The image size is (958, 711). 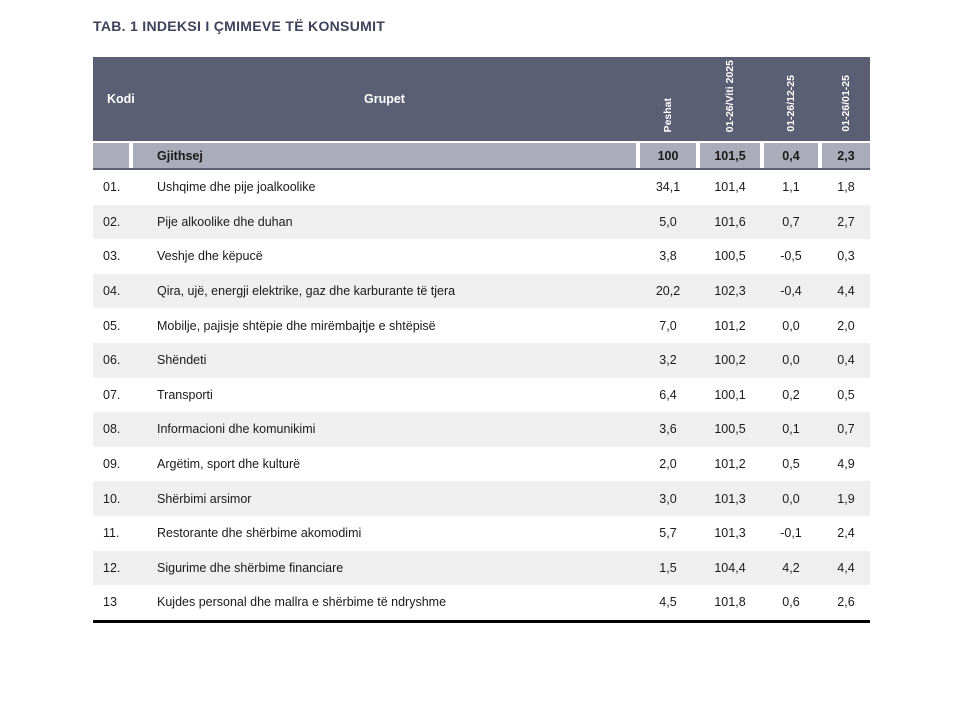 I want to click on row-value-01-25: 2,4, so click(x=846, y=533).